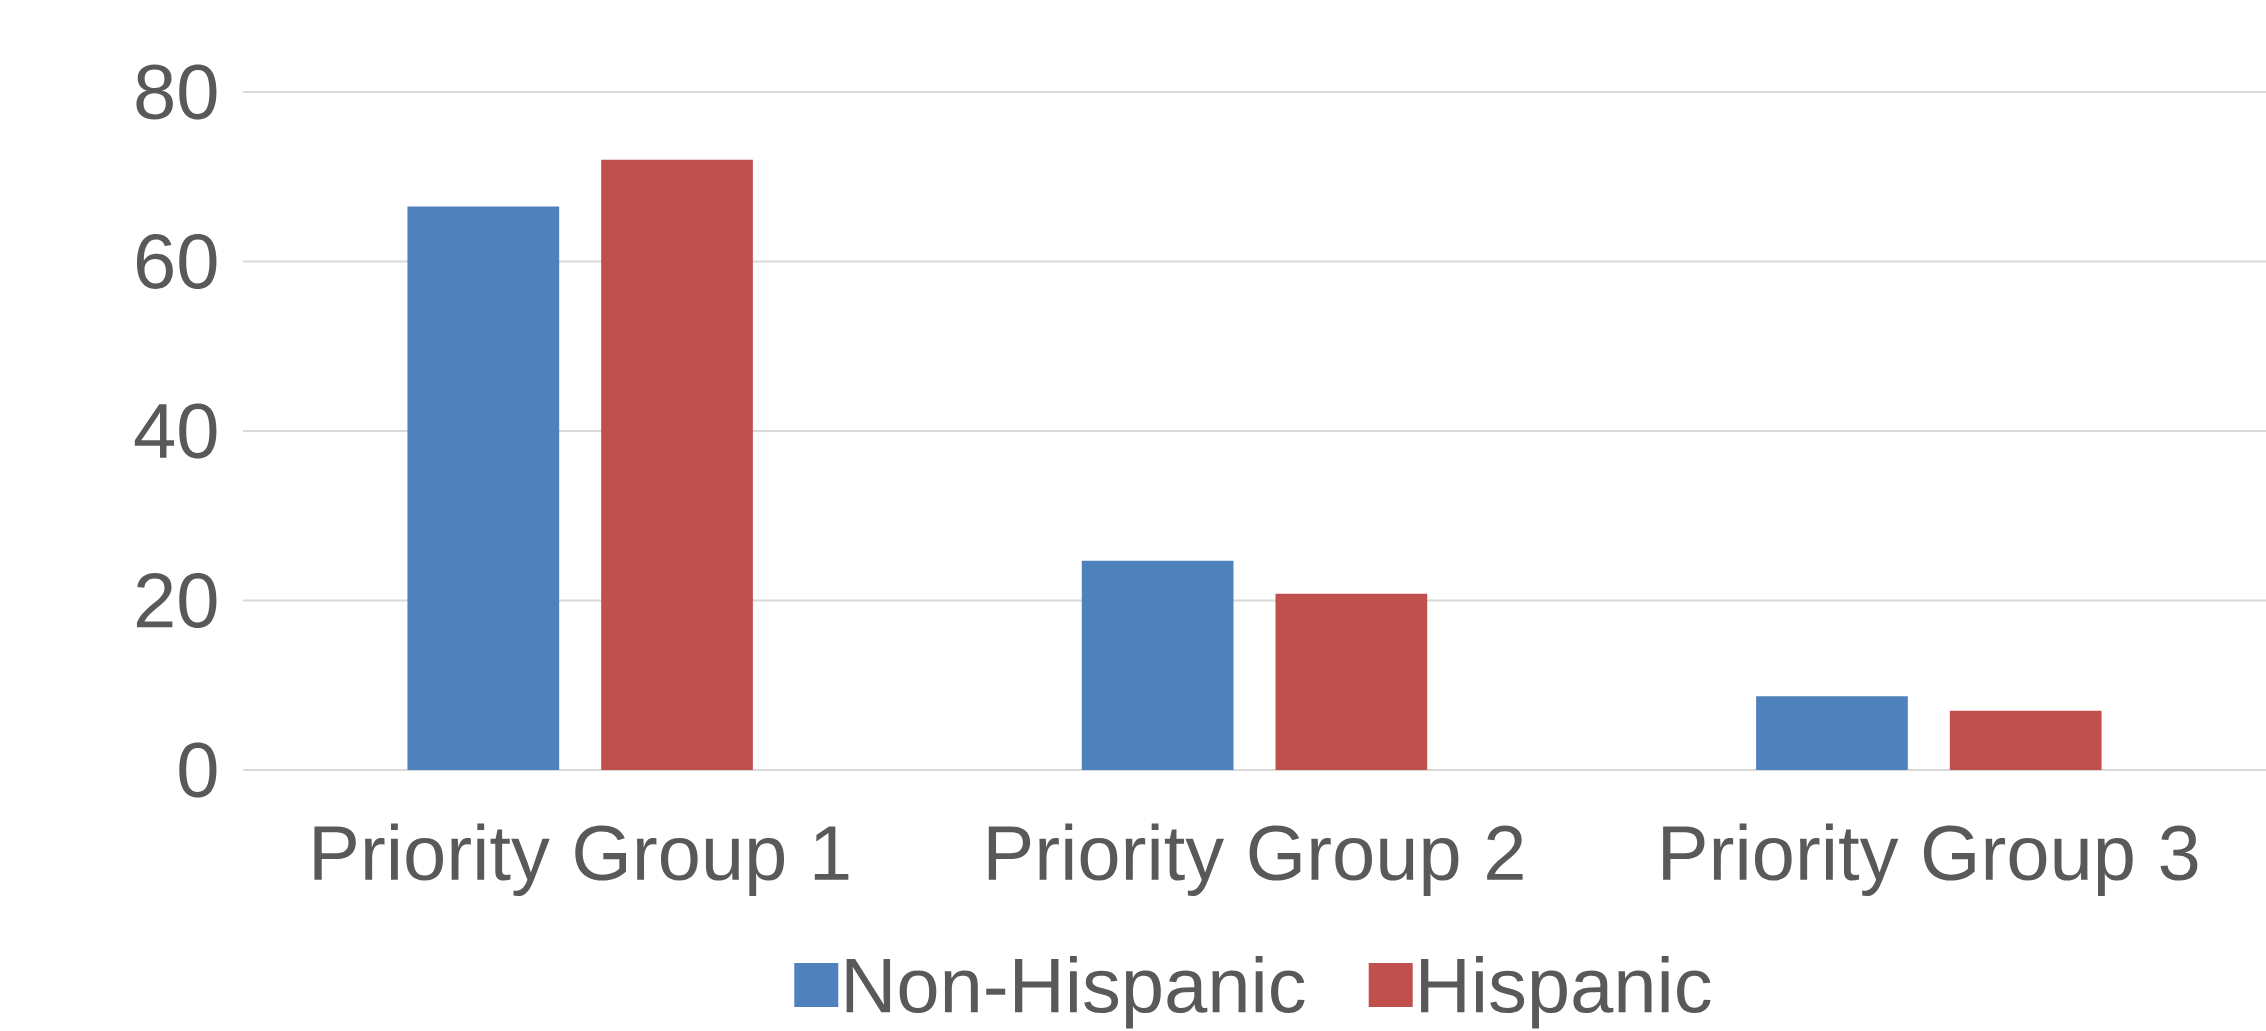 The height and width of the screenshot is (1031, 2266). Describe the element at coordinates (1930, 859) in the screenshot. I see `x-tick-label: Priority Group 3` at that location.